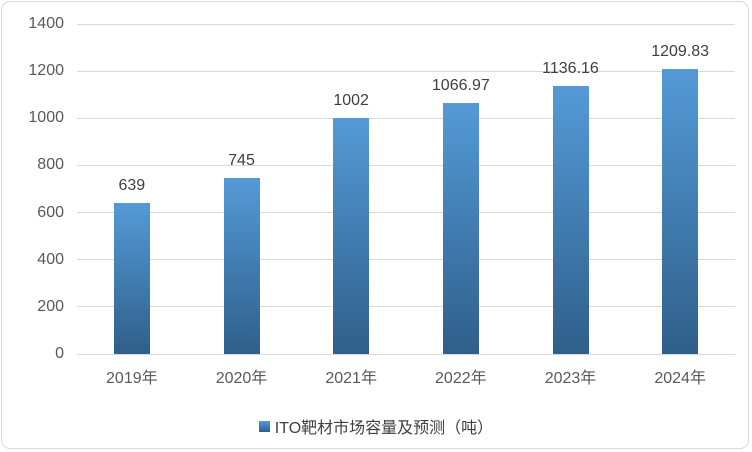  I want to click on y-axis-label: 200, so click(50, 306).